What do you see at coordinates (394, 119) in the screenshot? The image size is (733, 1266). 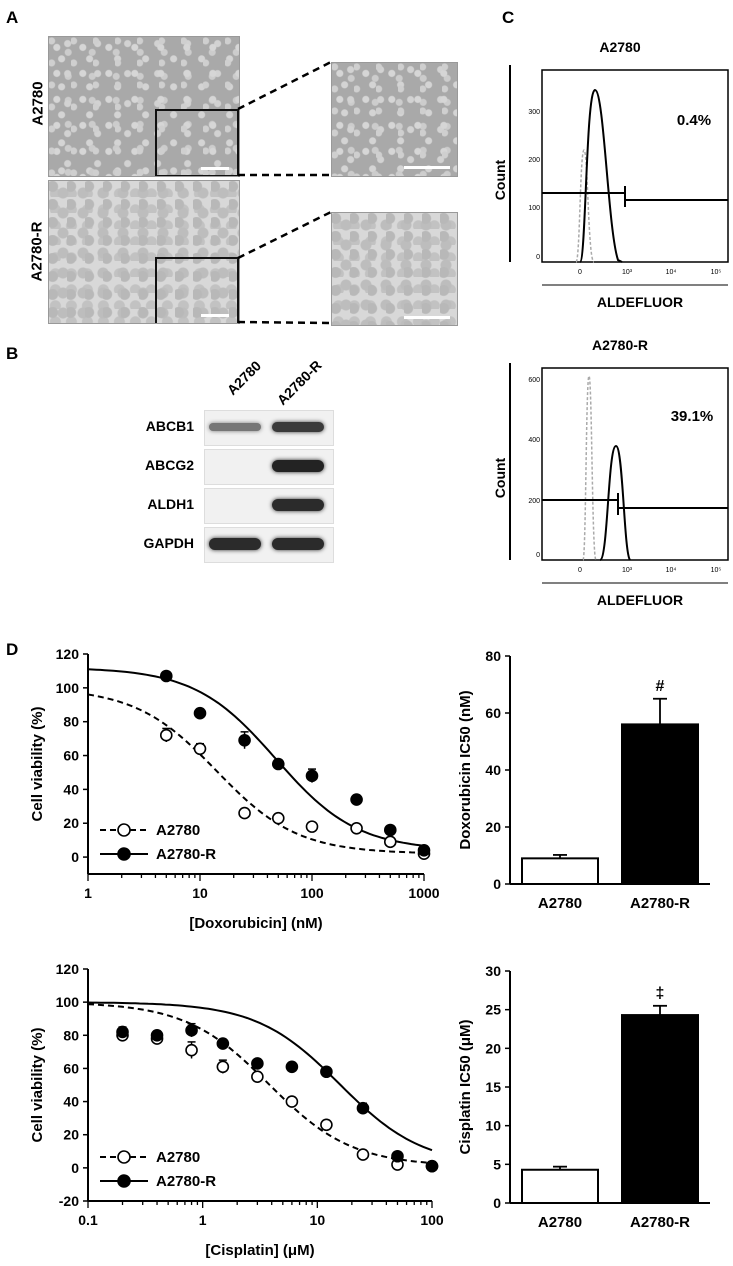 I see `micrograph-a2780-zoom` at bounding box center [394, 119].